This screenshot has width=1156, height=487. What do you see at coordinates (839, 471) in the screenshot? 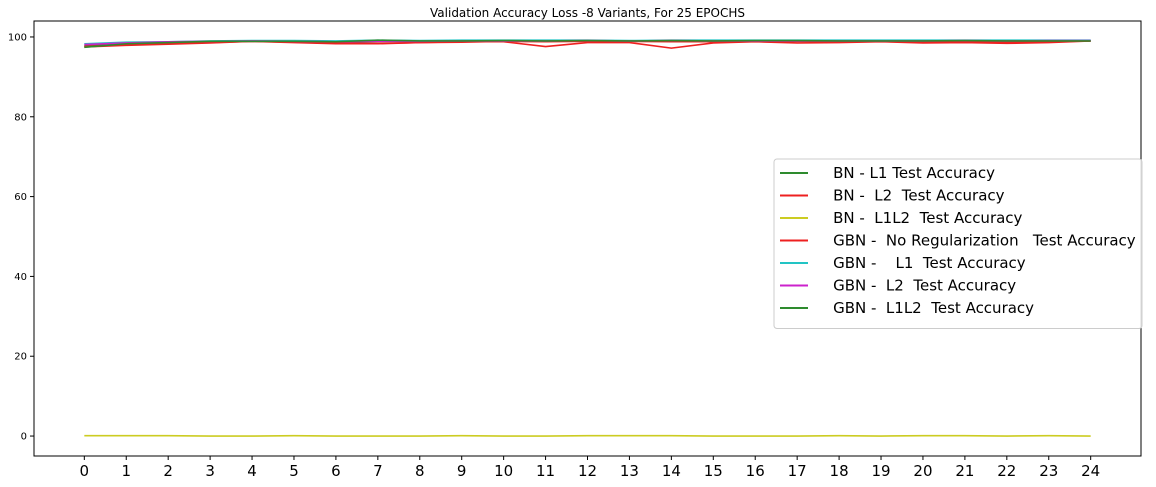
I see `x-tick-label: 18` at bounding box center [839, 471].